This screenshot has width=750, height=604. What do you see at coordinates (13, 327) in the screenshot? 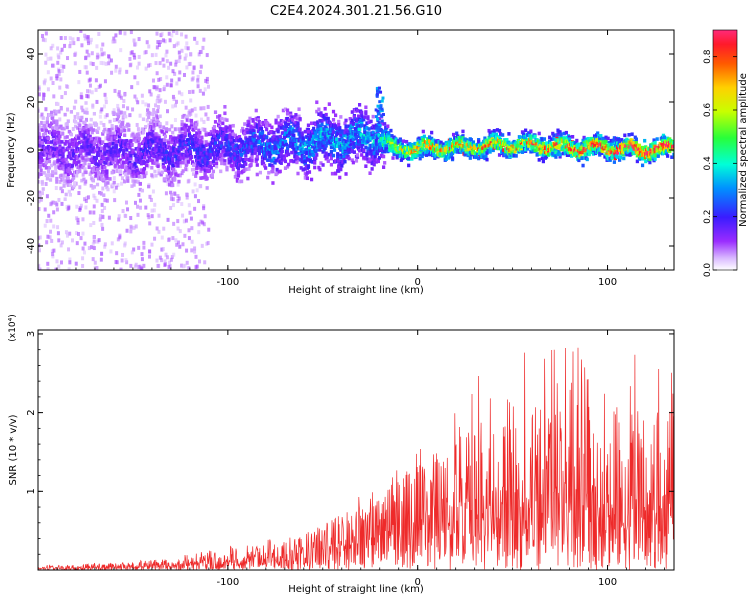
I see `snr-multiplier: (x10⁴)` at bounding box center [13, 327].